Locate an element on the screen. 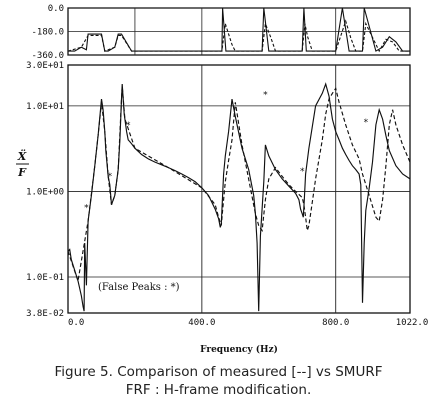 The image size is (437, 412). phase-y-tick-label: -180.0 is located at coordinates (47, 33).